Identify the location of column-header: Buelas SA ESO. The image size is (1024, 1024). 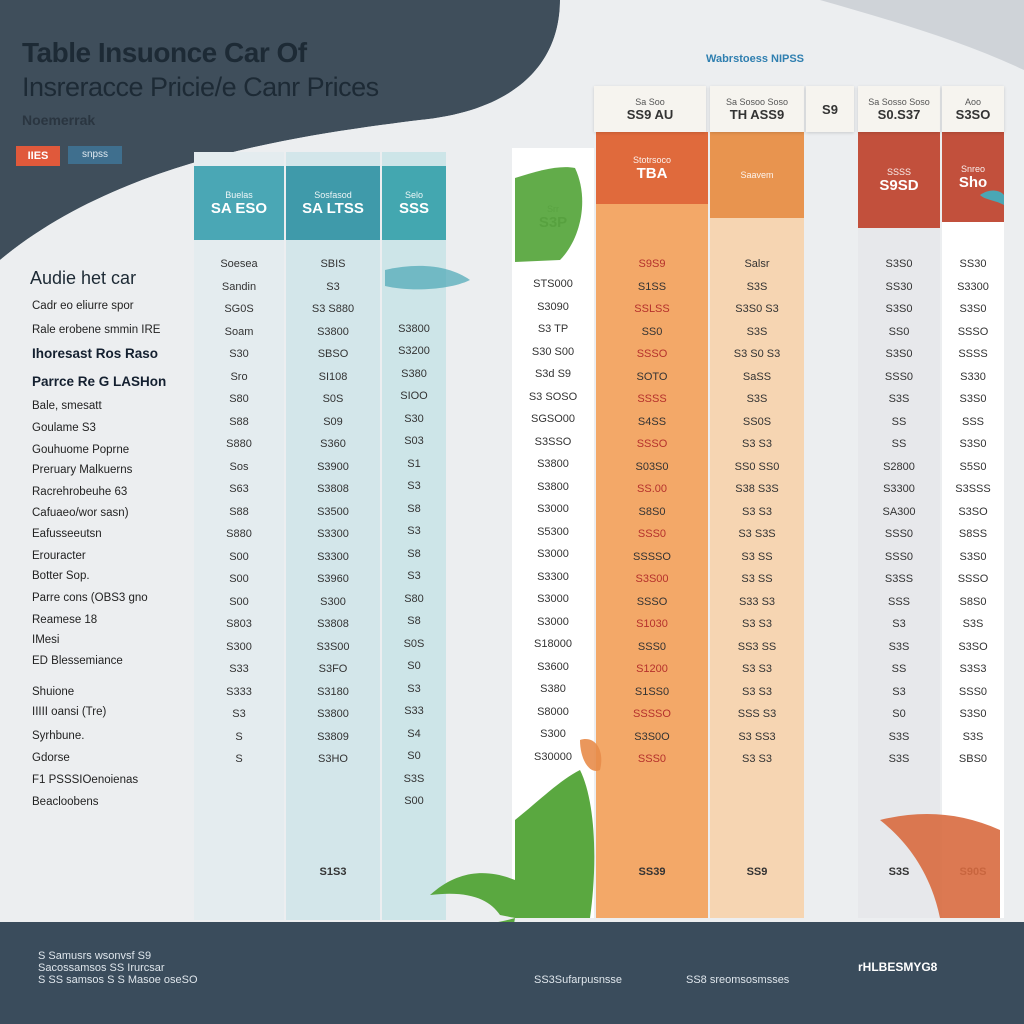
(239, 203).